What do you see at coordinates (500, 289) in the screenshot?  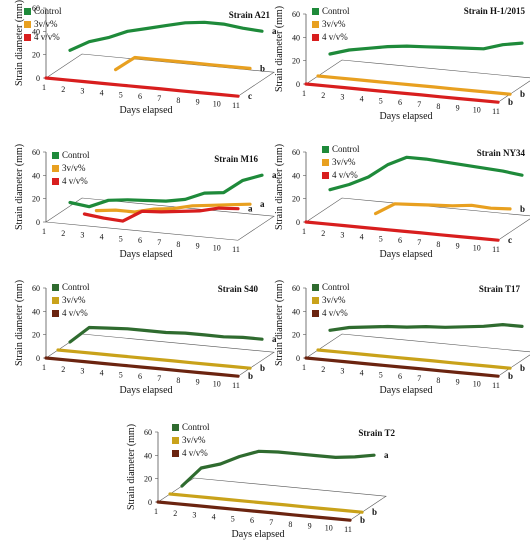 I see `chart-title: Strain T17` at bounding box center [500, 289].